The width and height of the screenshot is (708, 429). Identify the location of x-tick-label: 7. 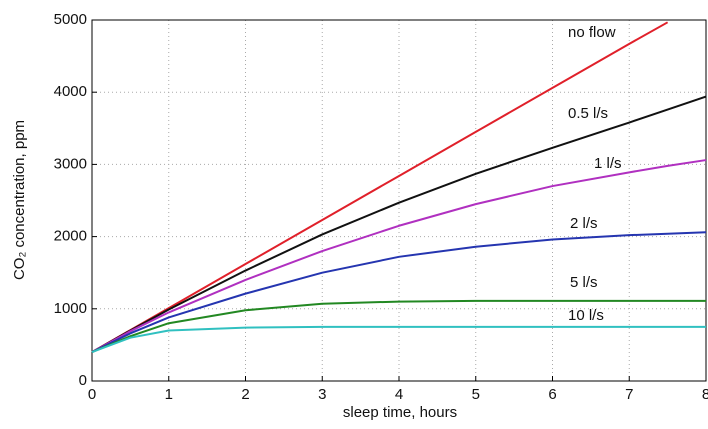
(629, 394).